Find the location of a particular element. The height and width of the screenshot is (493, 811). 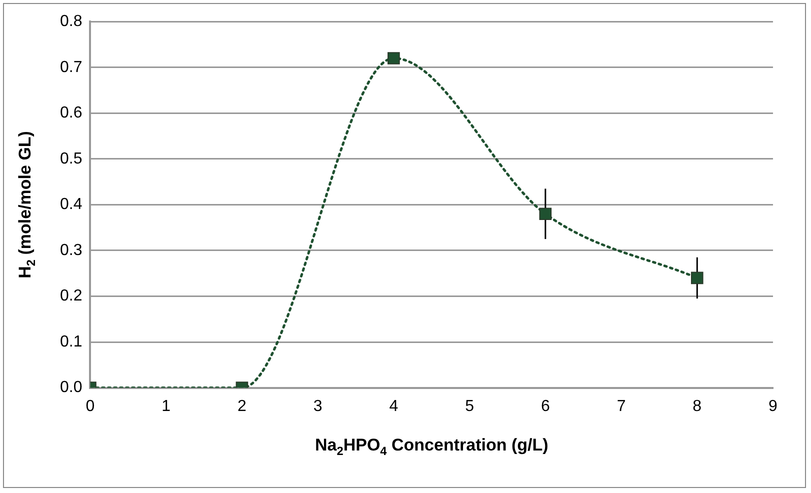

x-tick-label: 7 is located at coordinates (621, 406).